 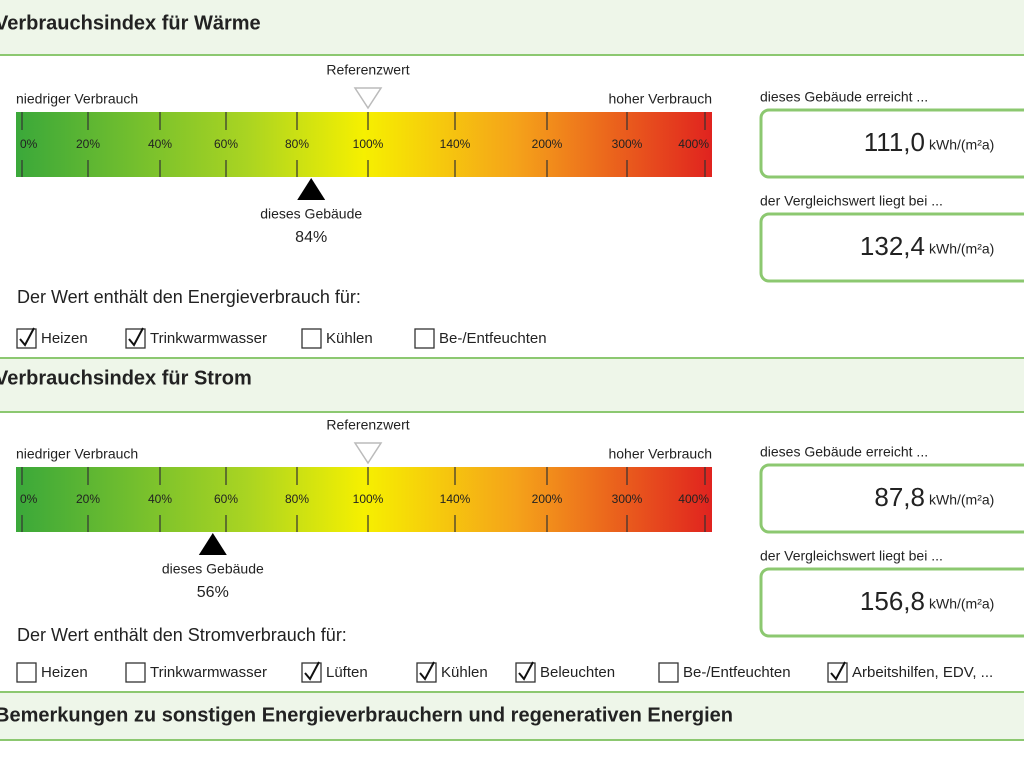 What do you see at coordinates (577, 672) in the screenshot?
I see `option-label: Beleuchten` at bounding box center [577, 672].